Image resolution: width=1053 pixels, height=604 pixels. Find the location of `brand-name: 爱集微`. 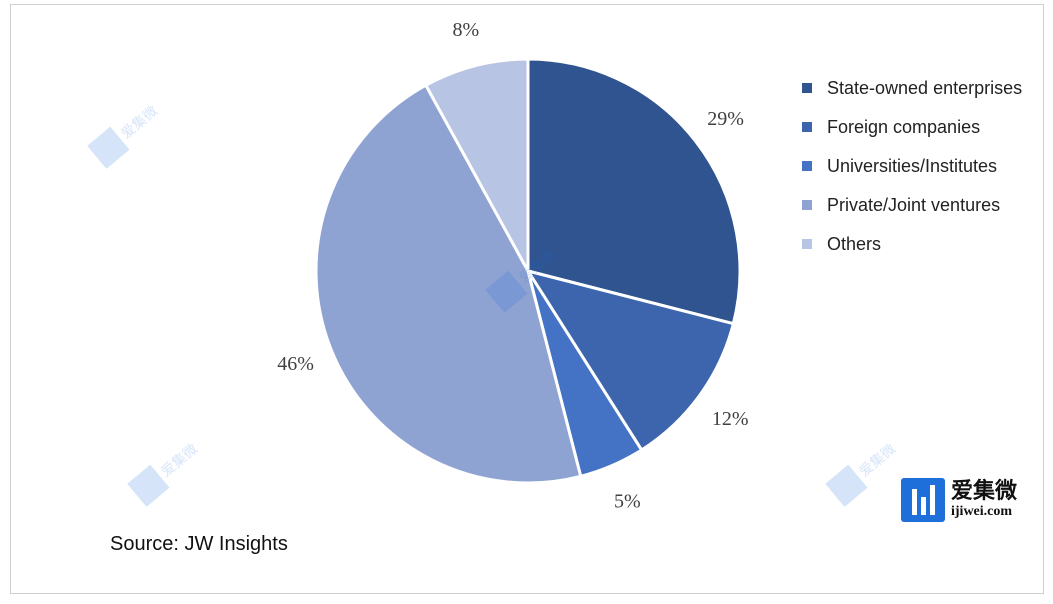

brand-name: 爱集微 is located at coordinates (984, 491).